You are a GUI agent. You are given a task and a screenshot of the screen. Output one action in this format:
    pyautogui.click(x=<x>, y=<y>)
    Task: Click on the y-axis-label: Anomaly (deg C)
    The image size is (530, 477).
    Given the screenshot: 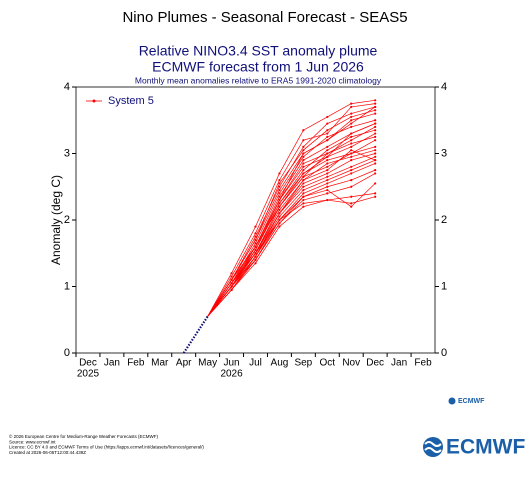 What is the action you would take?
    pyautogui.click(x=56, y=220)
    